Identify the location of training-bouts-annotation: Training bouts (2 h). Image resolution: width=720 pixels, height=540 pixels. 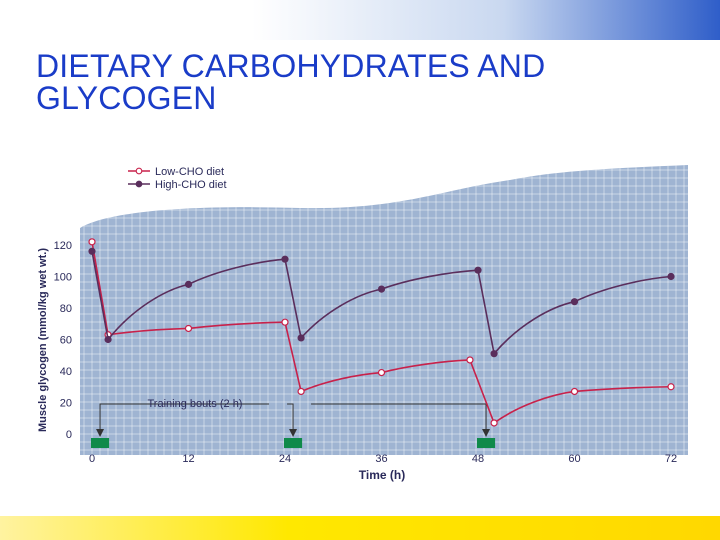
(293, 423).